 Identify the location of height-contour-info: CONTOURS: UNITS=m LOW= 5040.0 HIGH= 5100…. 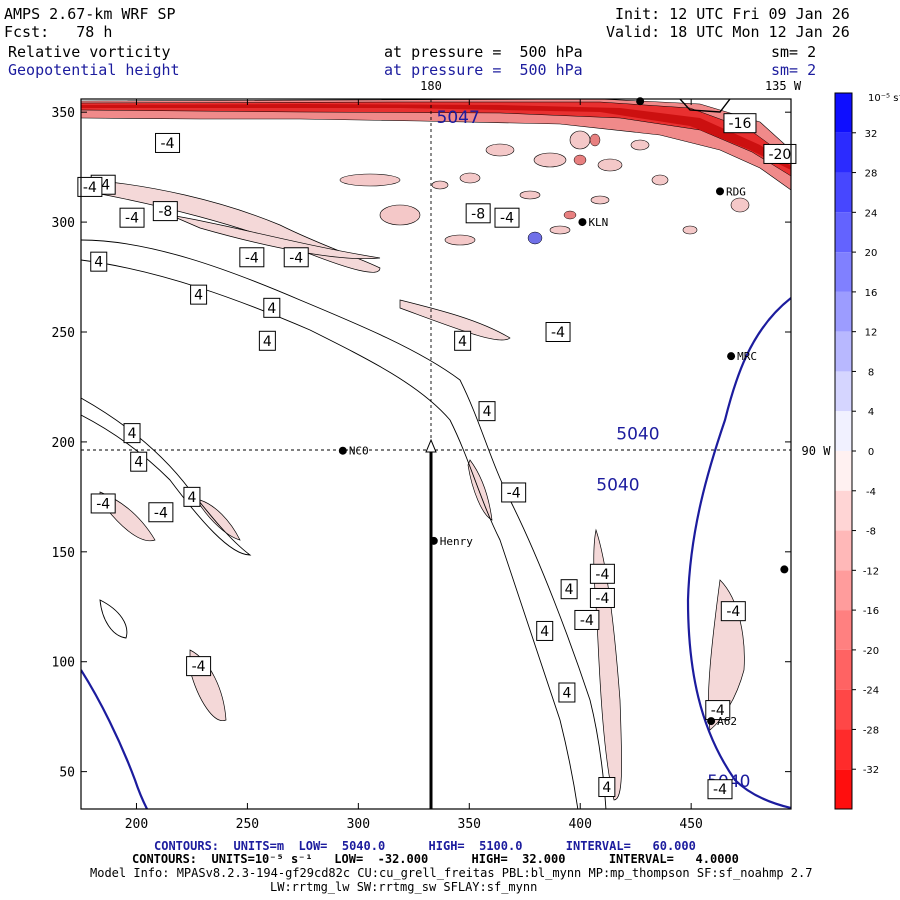
(425, 846).